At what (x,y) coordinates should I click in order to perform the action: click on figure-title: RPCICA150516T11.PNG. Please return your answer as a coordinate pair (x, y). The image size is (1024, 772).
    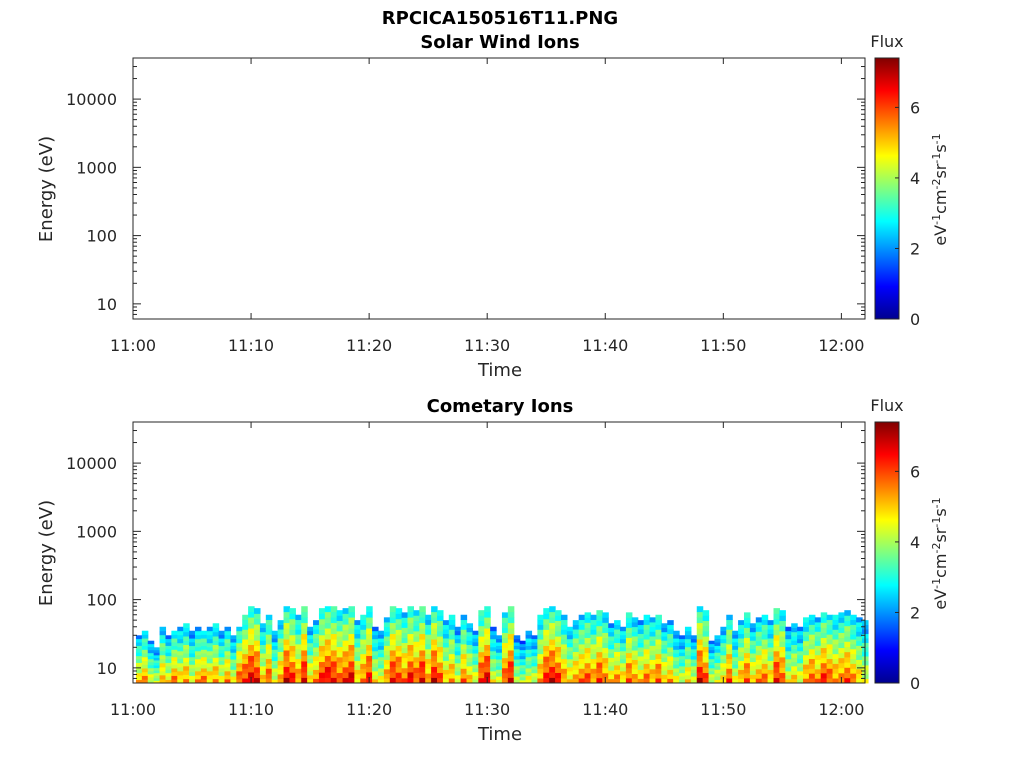
    Looking at the image, I should click on (500, 18).